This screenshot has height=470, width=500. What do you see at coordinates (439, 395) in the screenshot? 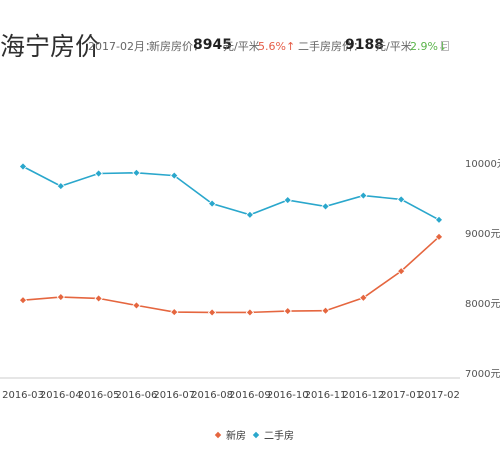
I see `x-tick-label: 2017-02` at bounding box center [439, 395].